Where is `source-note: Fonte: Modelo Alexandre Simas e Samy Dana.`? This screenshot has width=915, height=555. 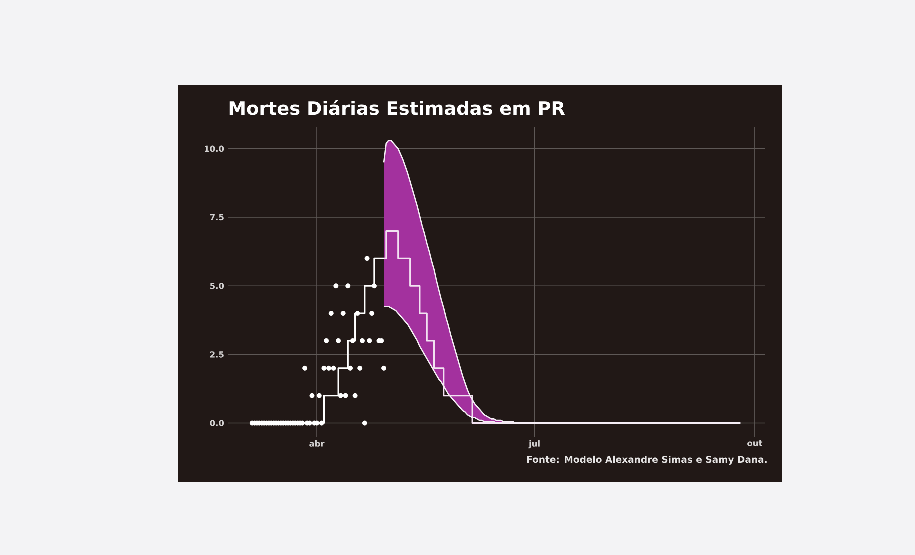
source-note: Fonte: Modelo Alexandre Simas e Samy Dana. is located at coordinates (647, 460).